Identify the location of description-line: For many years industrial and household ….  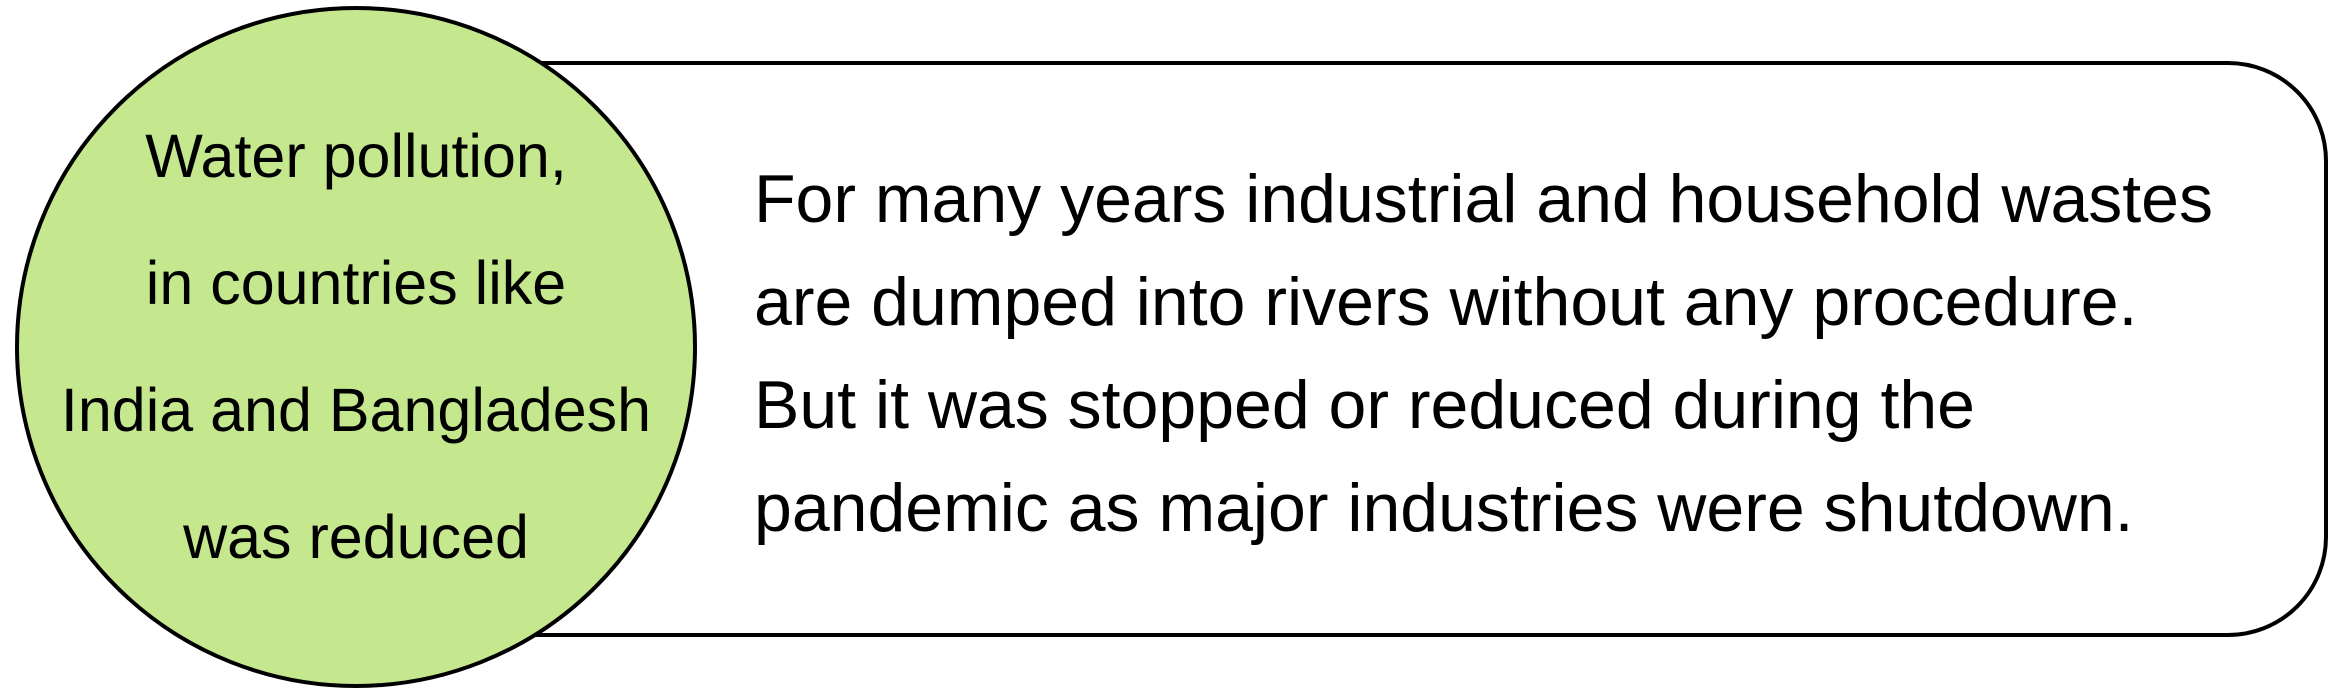
(1483, 199).